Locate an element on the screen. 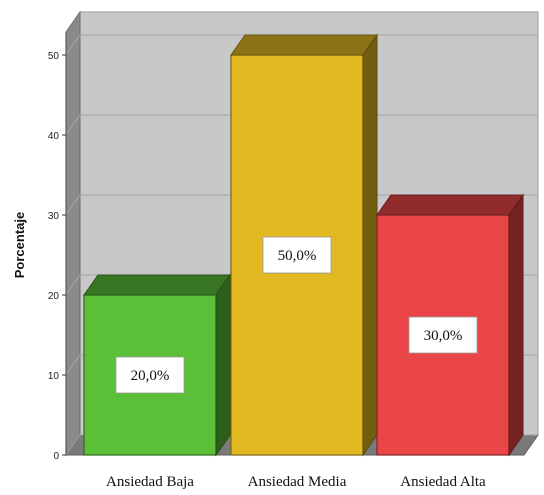  y-tick-label: 20 is located at coordinates (54, 296).